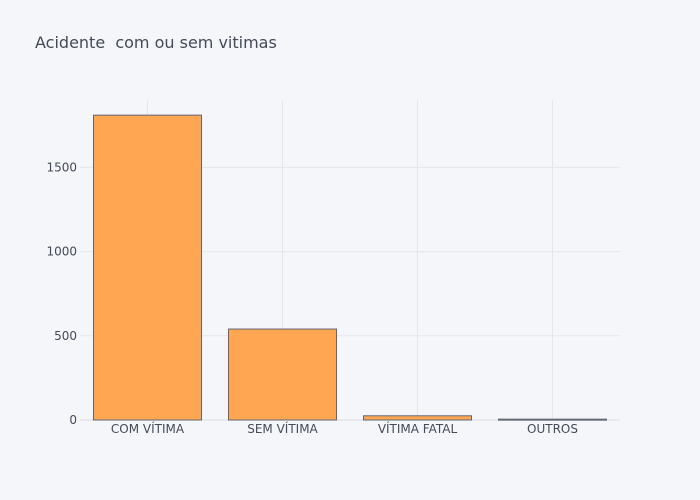 The image size is (700, 500). I want to click on y-tick-label: 1500, so click(61, 167).